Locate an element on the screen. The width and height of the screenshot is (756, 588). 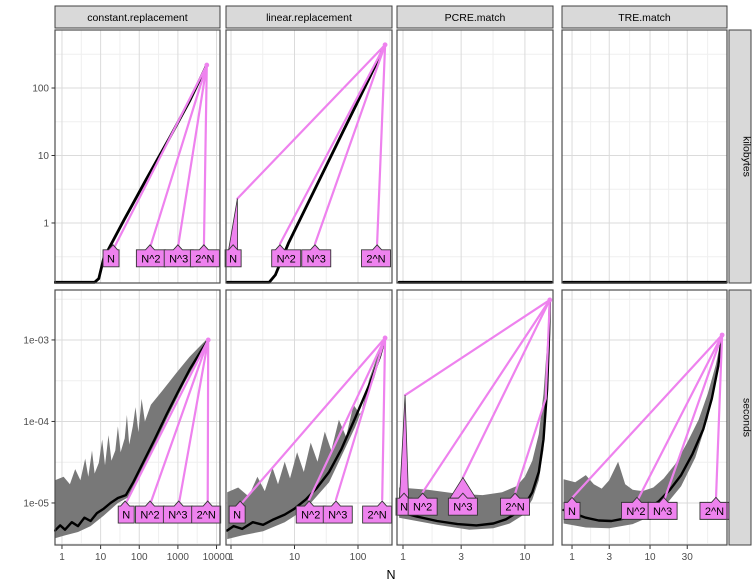
panel-PCRE.match-kilobytes is located at coordinates (475, 156).